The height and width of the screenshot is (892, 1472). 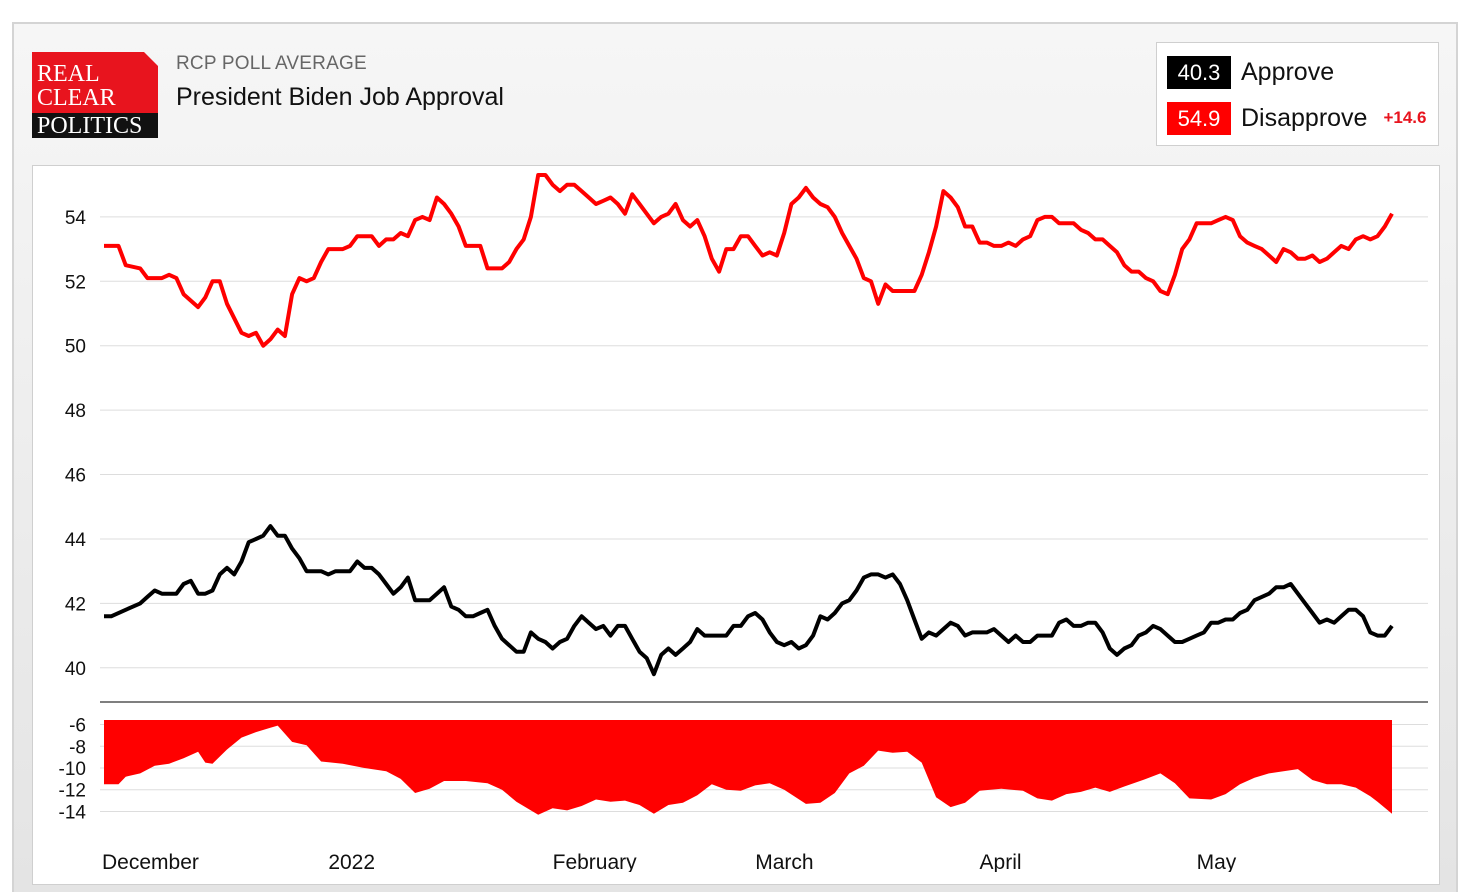 I want to click on spread-tick-label: -10, so click(x=72, y=769).